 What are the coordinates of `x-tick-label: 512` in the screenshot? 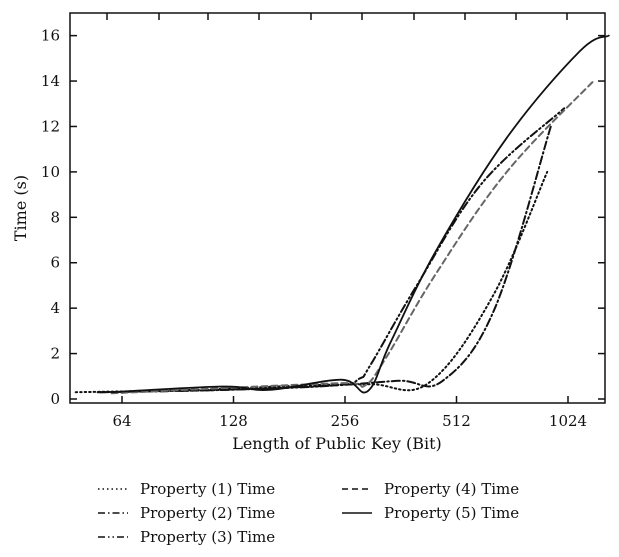 It's located at (456, 421).